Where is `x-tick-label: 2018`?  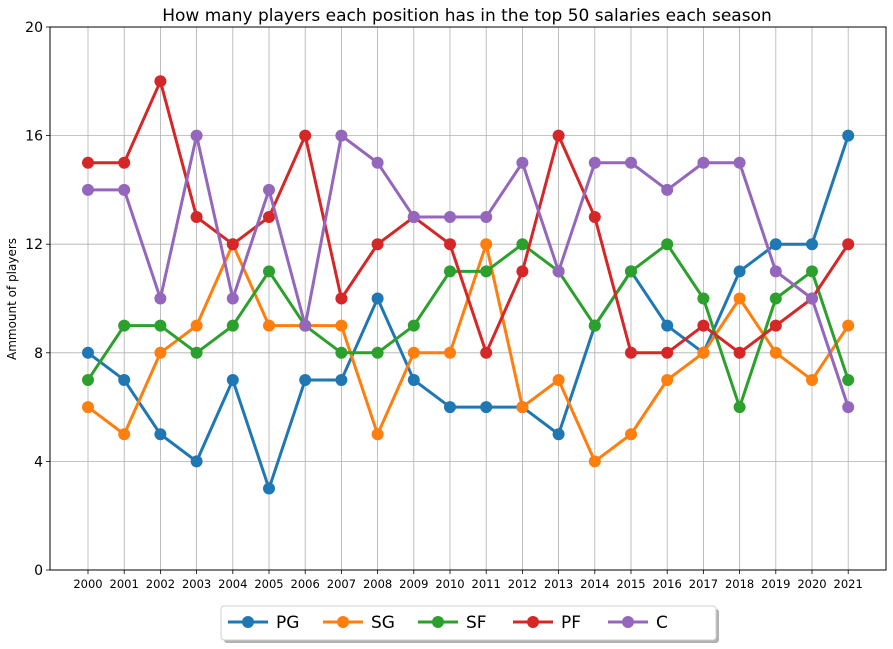 x-tick-label: 2018 is located at coordinates (739, 584).